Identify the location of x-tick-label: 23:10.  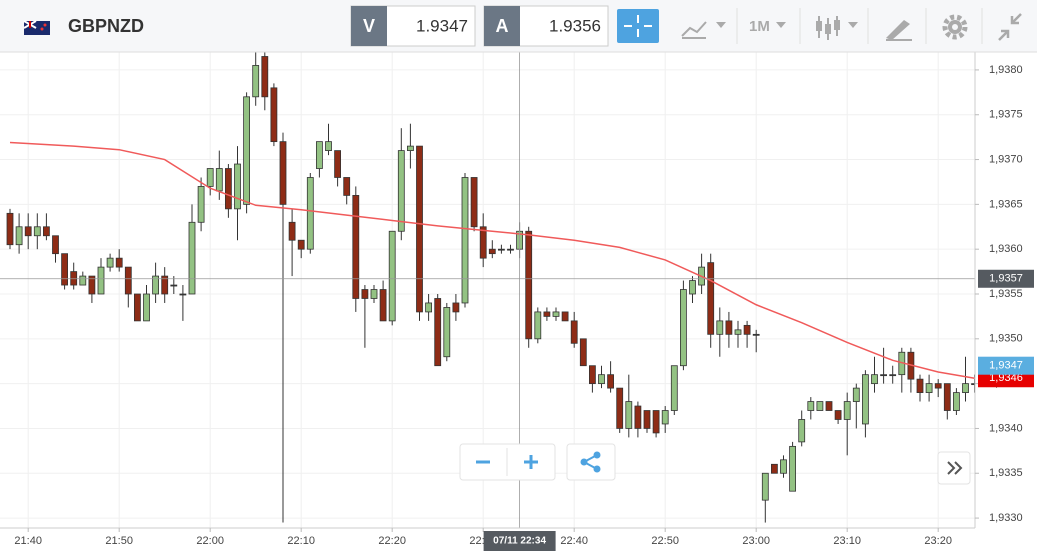
(847, 541).